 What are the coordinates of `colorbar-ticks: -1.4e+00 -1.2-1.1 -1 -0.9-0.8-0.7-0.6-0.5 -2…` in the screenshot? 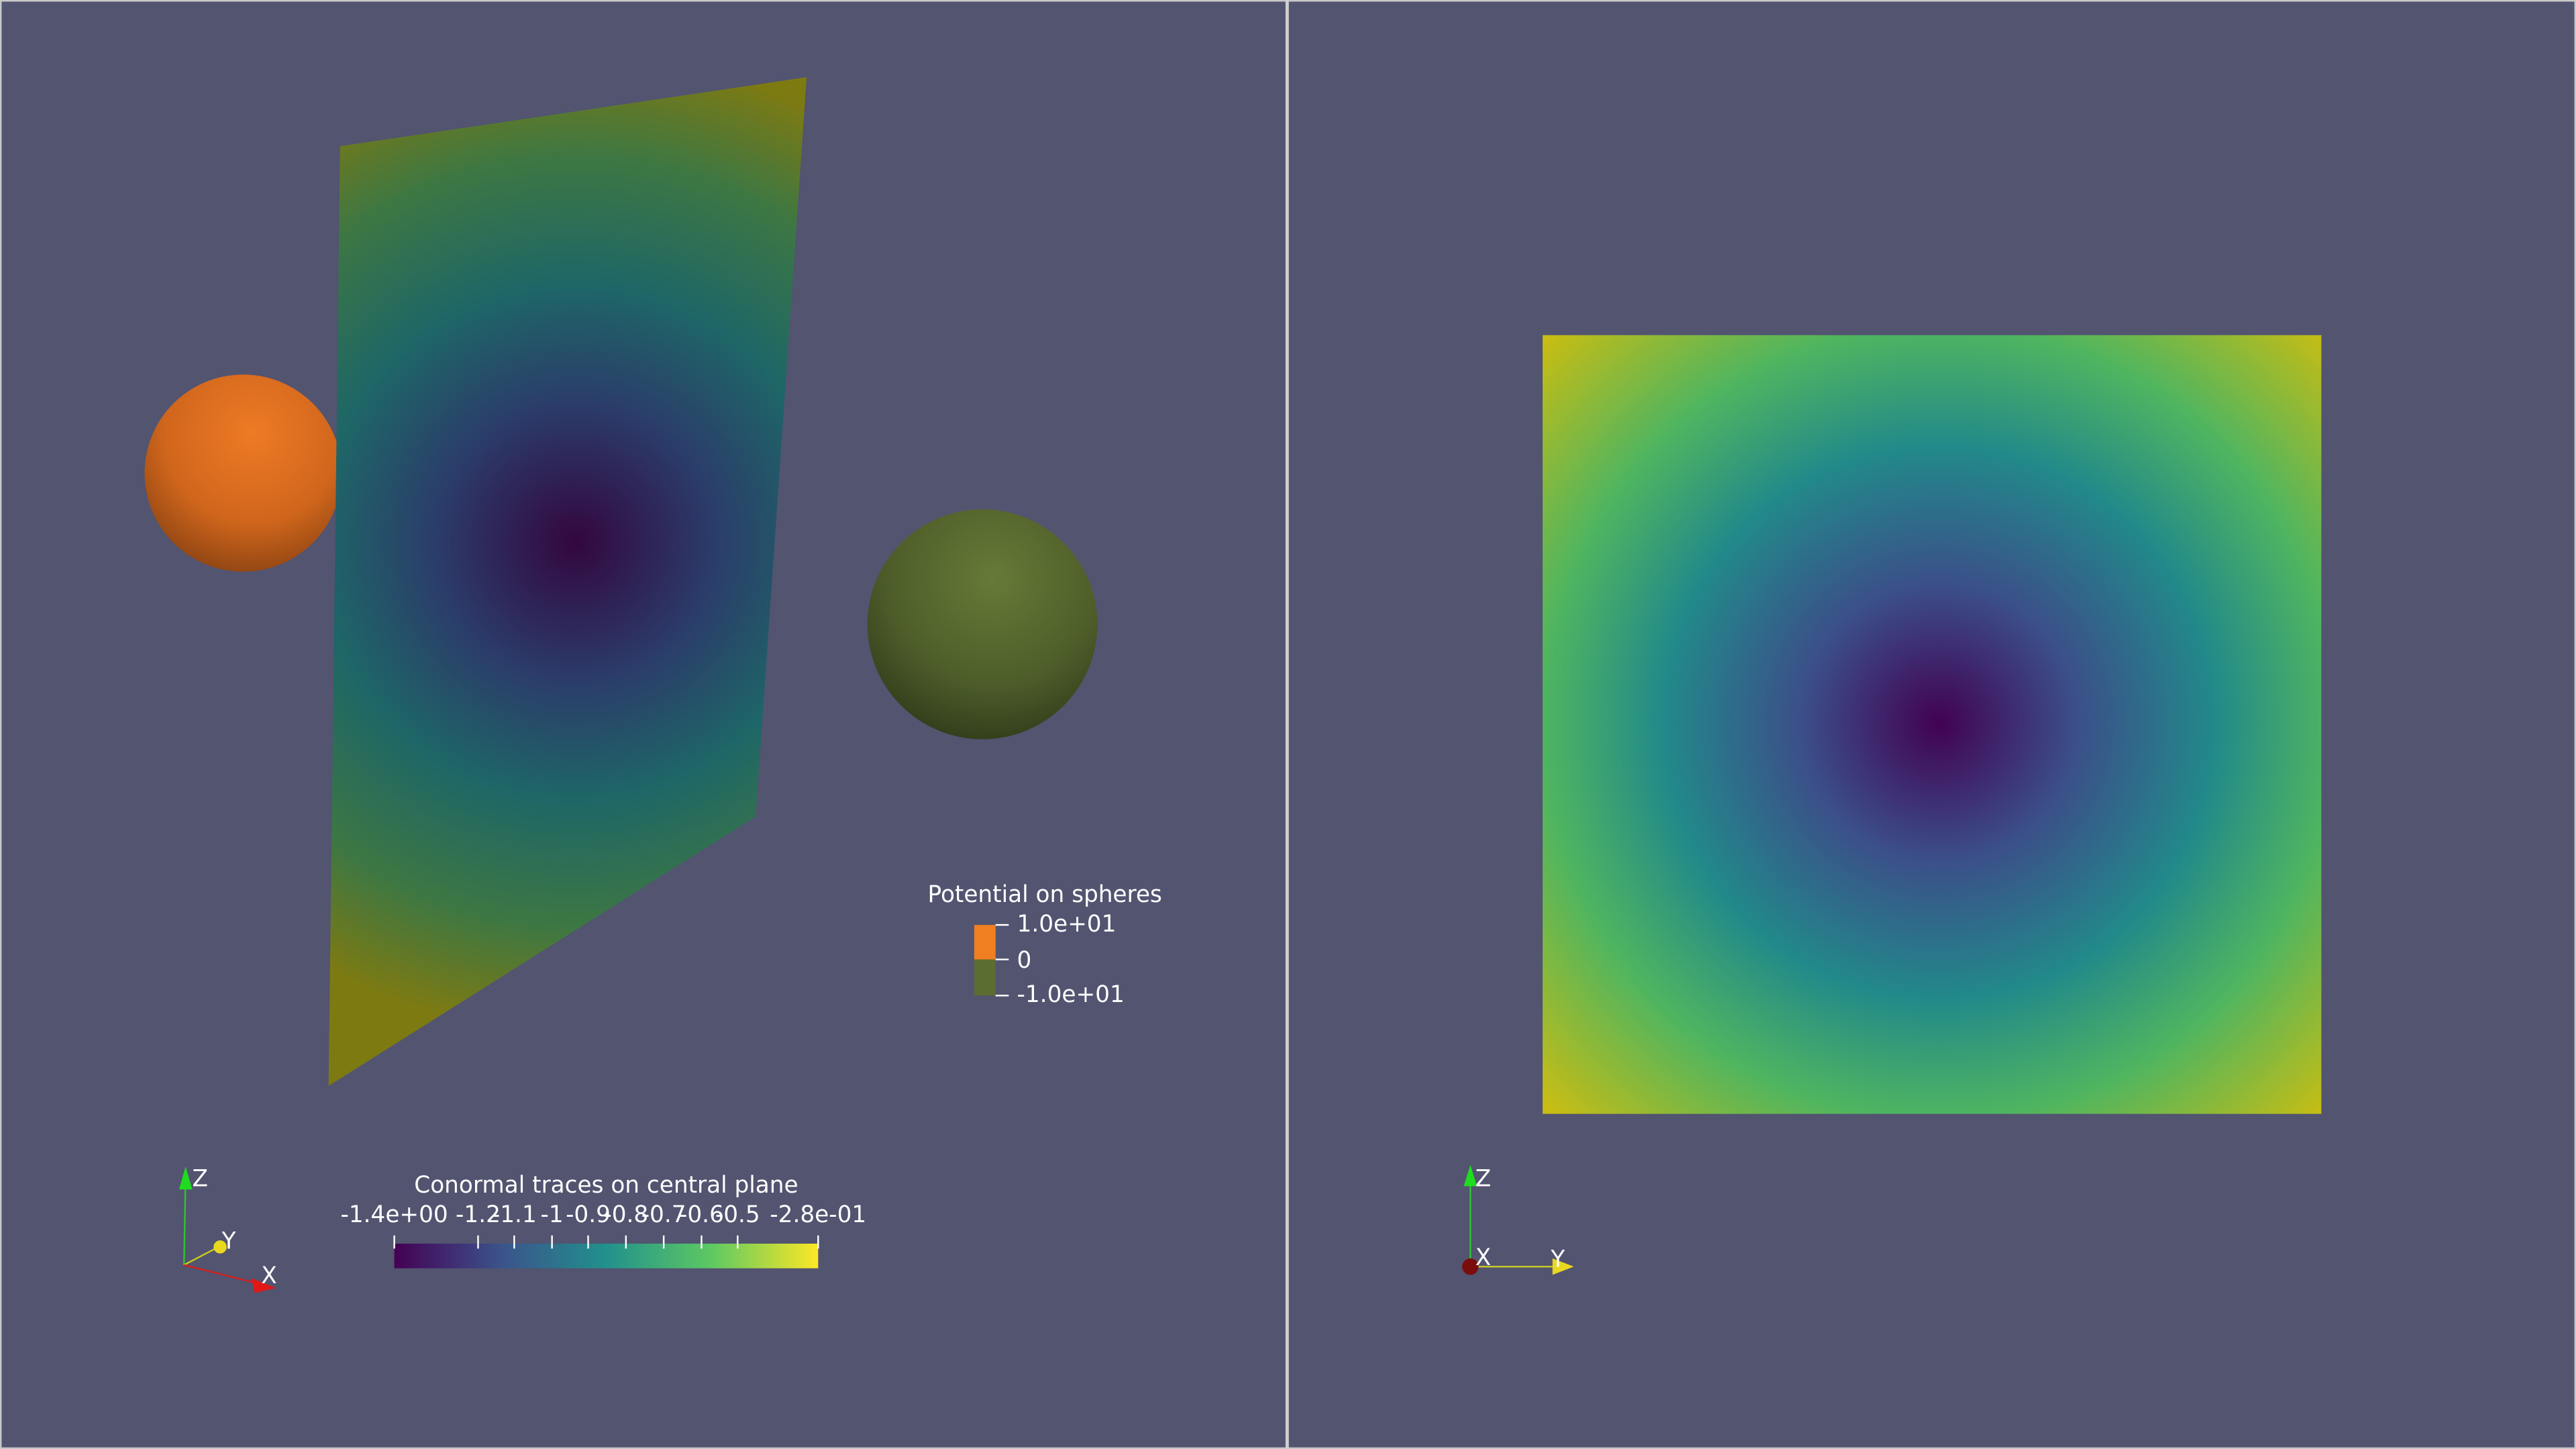 It's located at (603, 1225).